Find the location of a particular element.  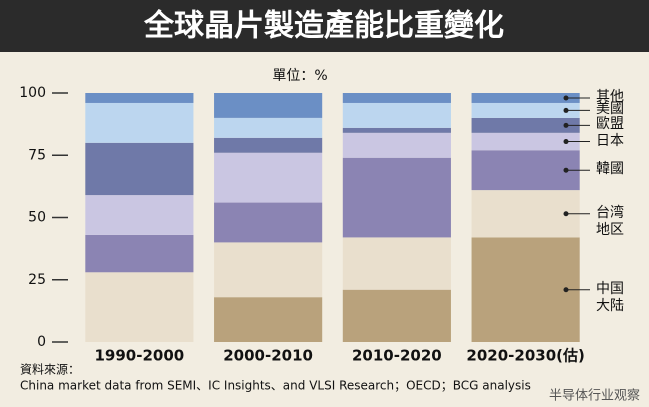

chart-title: 全球晶片製造產能比重變化 is located at coordinates (323, 26).